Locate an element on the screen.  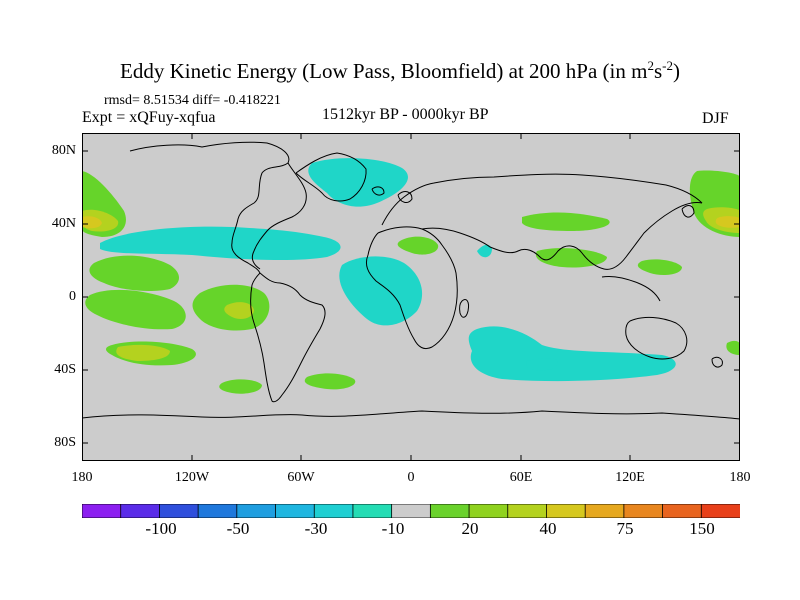
coast-eurasia-north is located at coordinates (542, 199).